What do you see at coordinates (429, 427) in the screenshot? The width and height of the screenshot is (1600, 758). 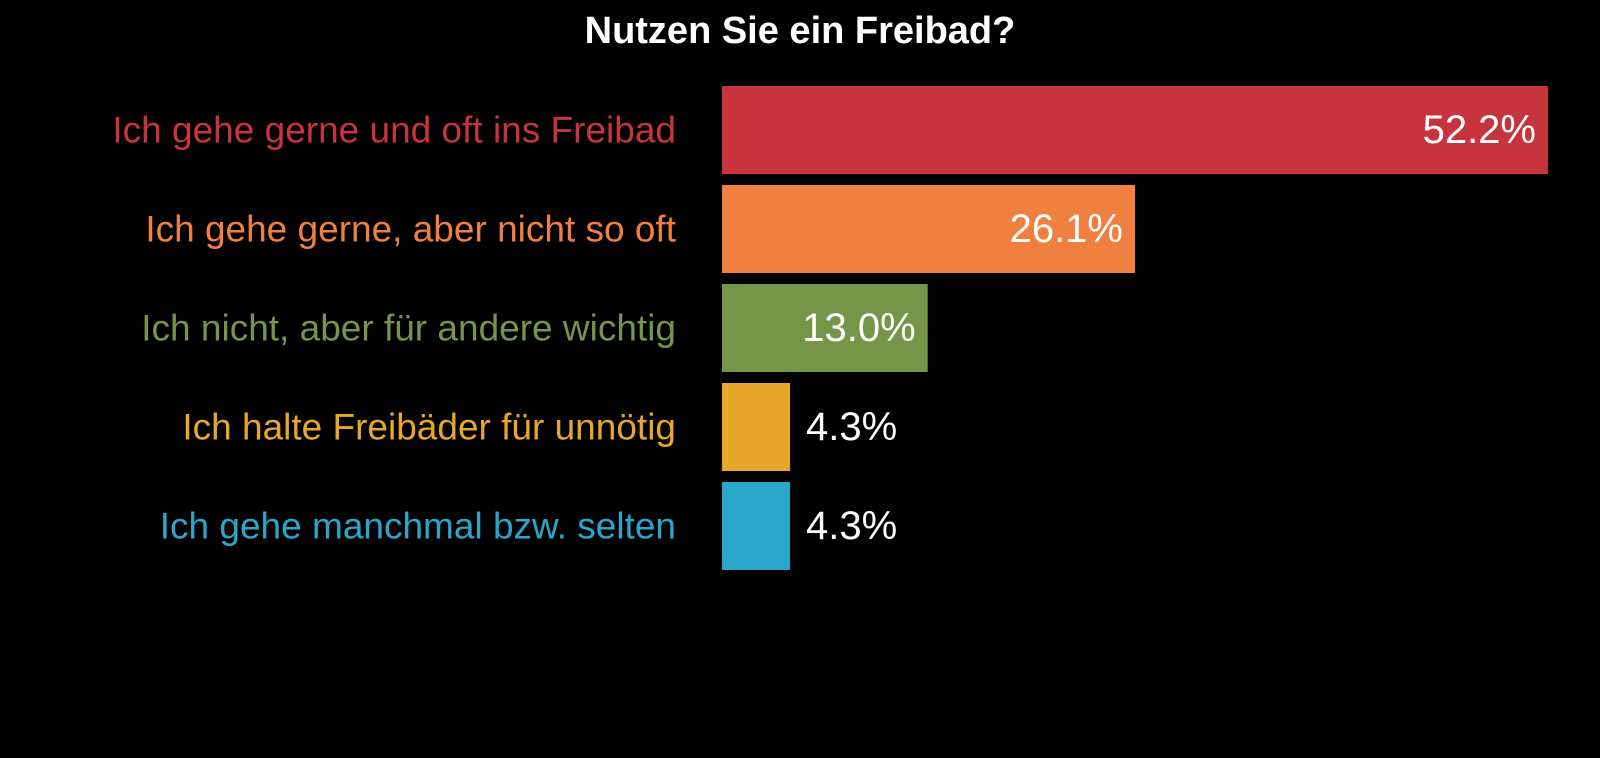 I see `category-label: Ich halte Freibäder für unnötig` at bounding box center [429, 427].